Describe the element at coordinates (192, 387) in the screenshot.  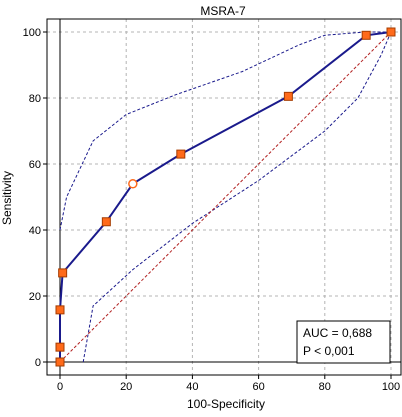
I see `x-tick-label: 40` at that location.